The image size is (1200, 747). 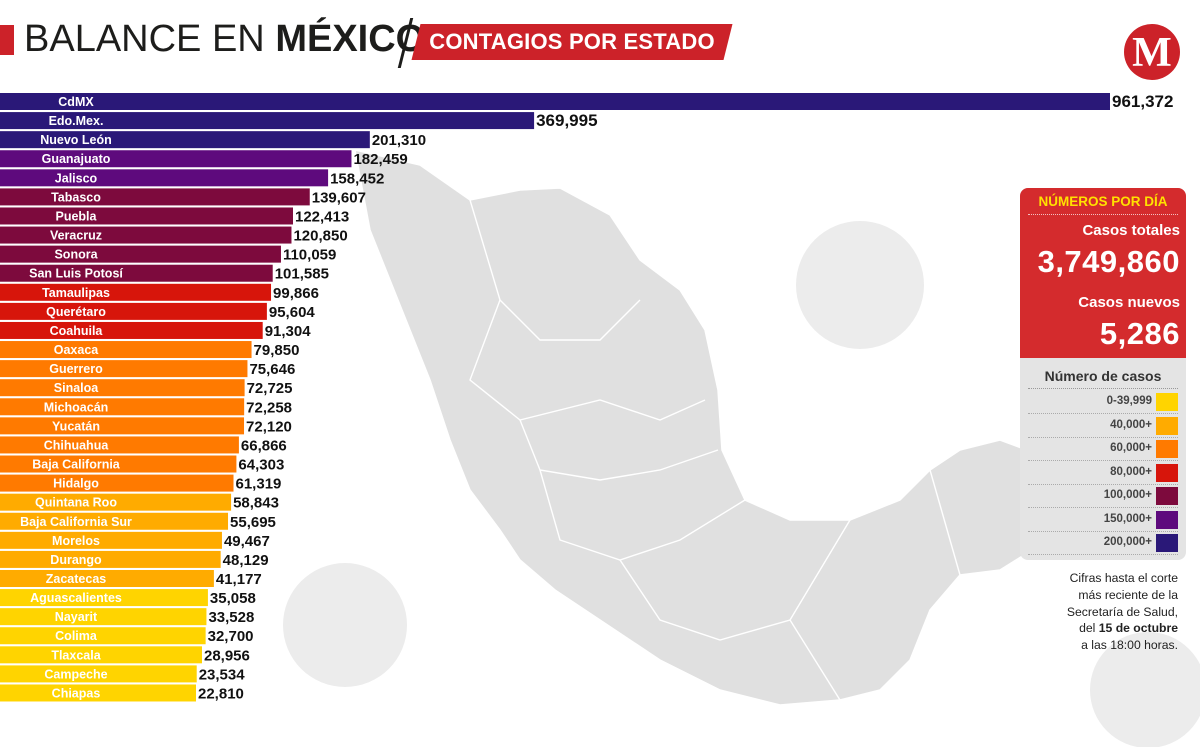 What do you see at coordinates (1131, 230) in the screenshot?
I see `total-cases-label: Casos totales` at bounding box center [1131, 230].